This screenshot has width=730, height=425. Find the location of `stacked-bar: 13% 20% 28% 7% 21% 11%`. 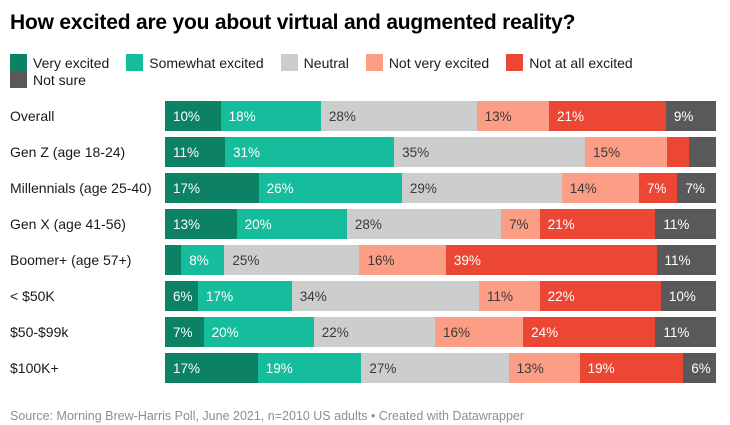

stacked-bar: 13% 20% 28% 7% 21% 11% is located at coordinates (440, 224).